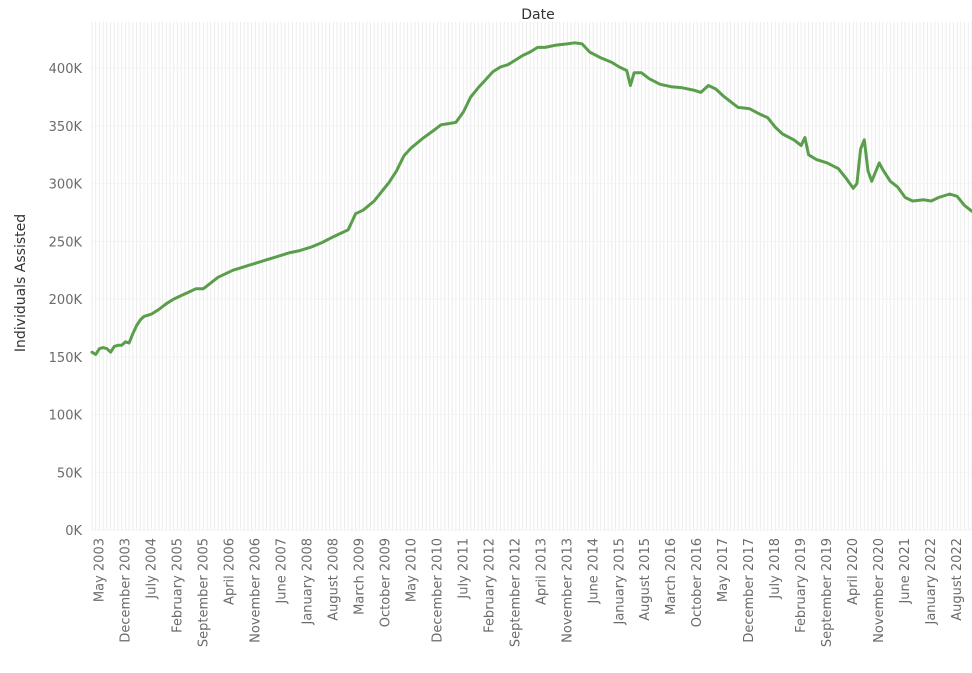 This screenshot has height=673, width=972. What do you see at coordinates (70, 473) in the screenshot?
I see `y-tick-label: 50K` at bounding box center [70, 473].